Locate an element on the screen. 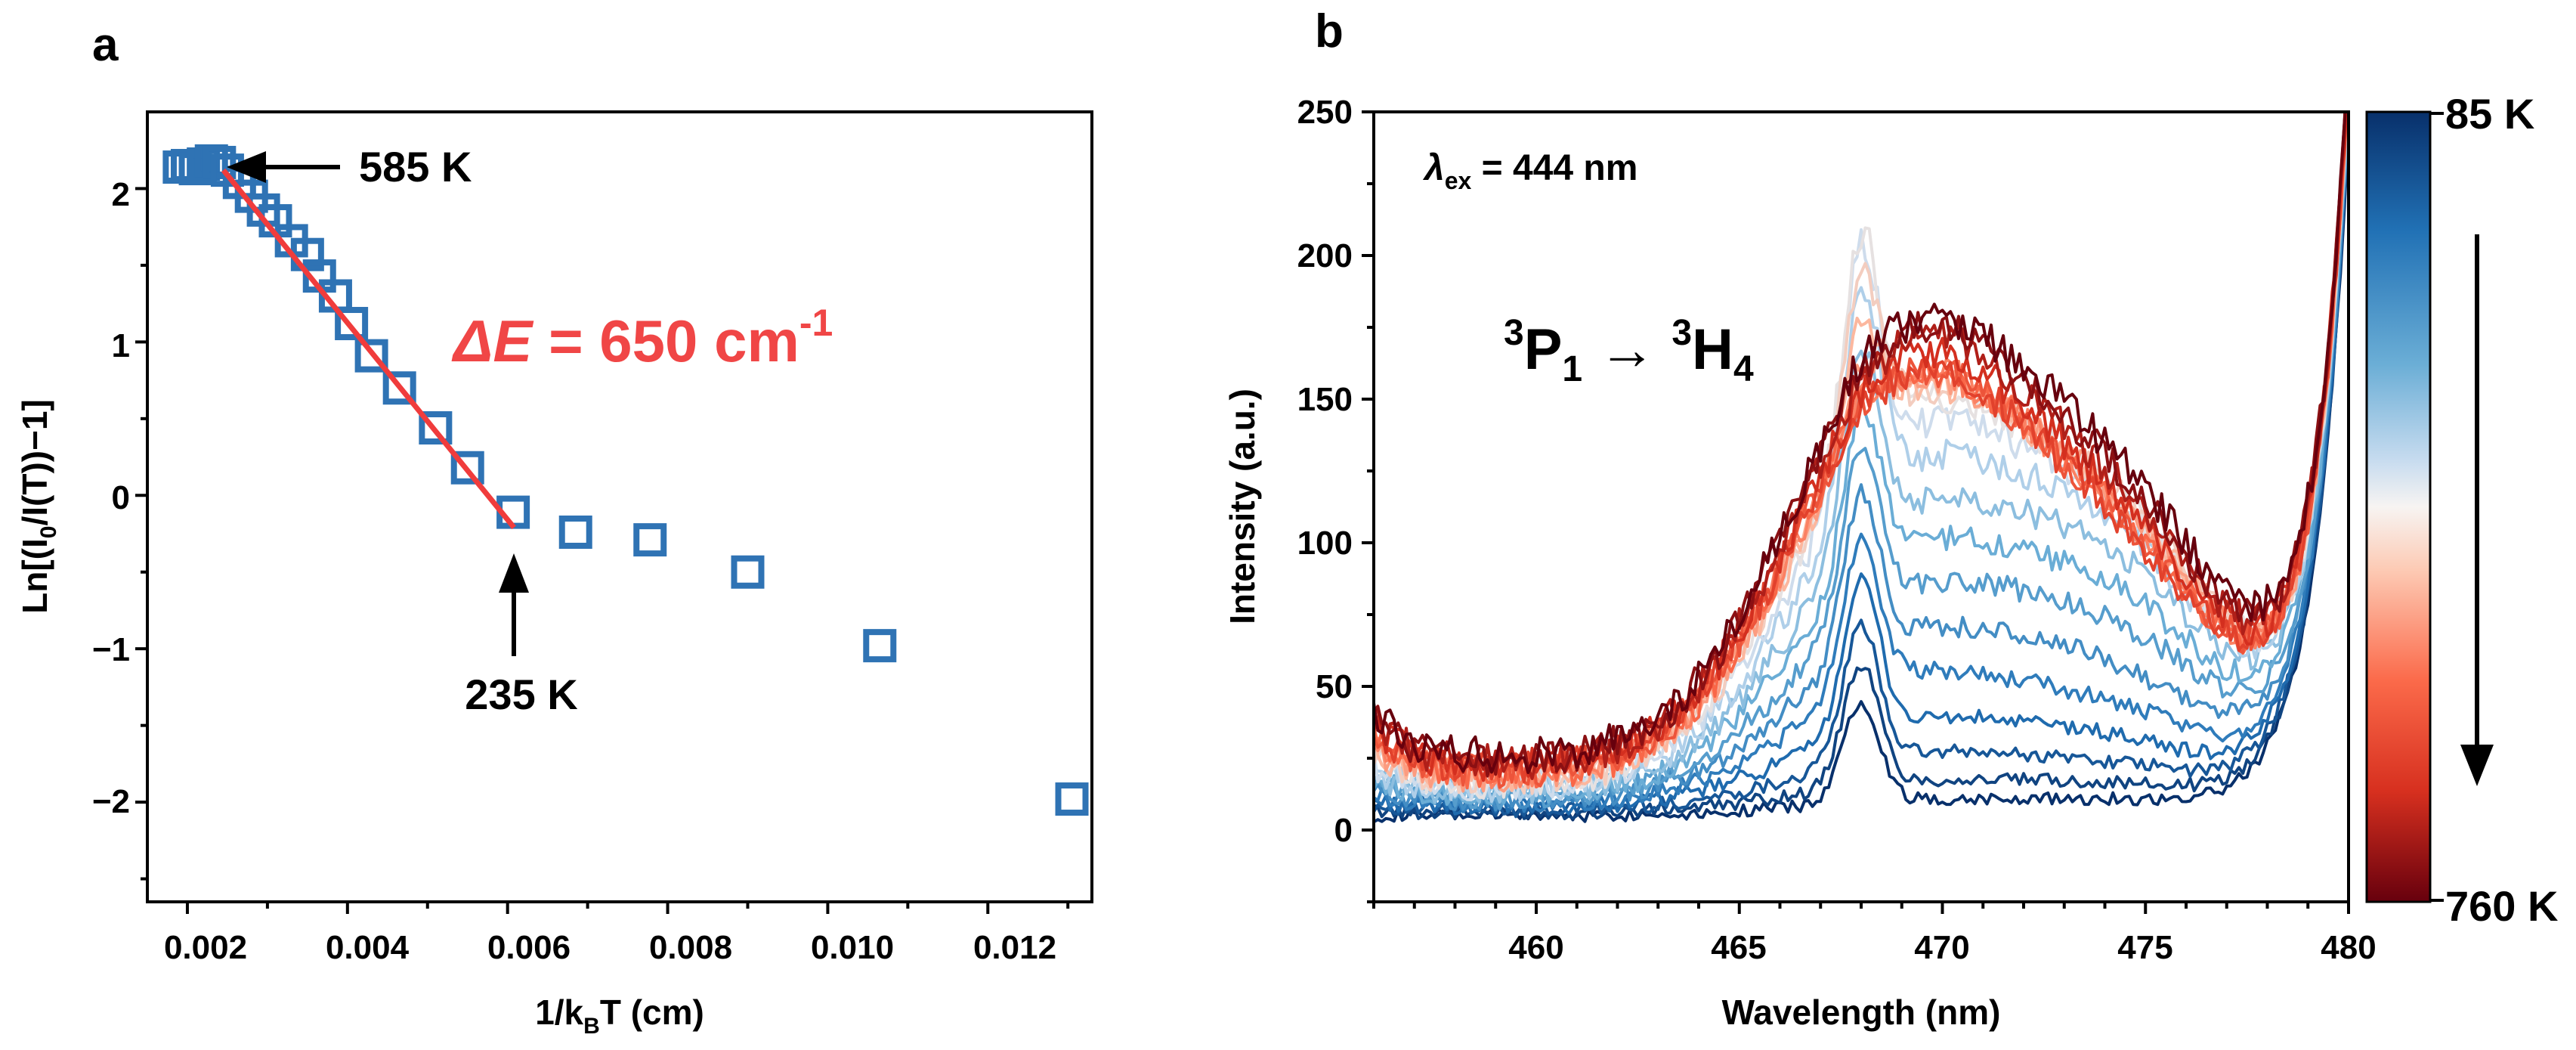  x-tick-label: 0.008 is located at coordinates (690, 947).